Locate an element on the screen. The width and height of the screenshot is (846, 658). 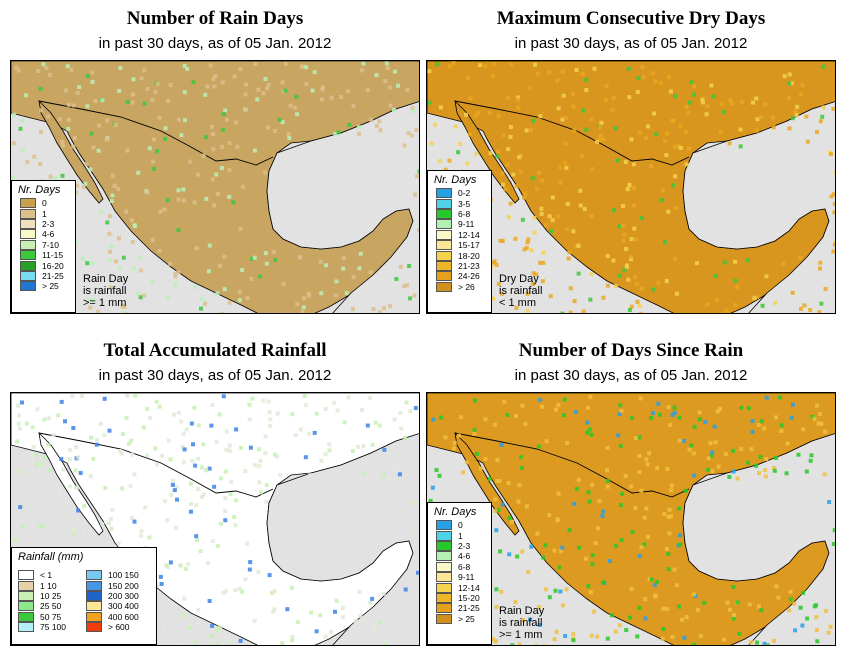
panel-subtitle: in past 30 days, as of 05 Jan. 2012 is located at coordinates (631, 43).